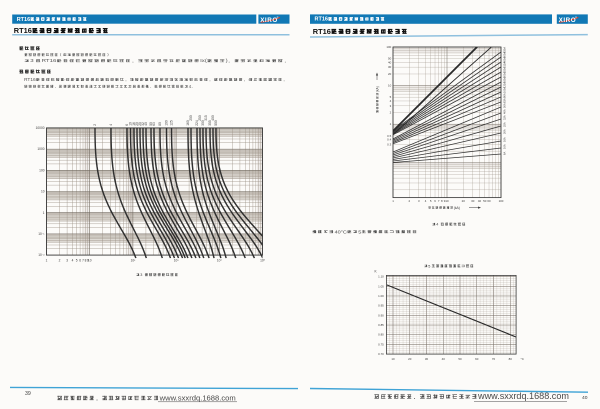 This screenshot has height=409, width=600. Describe the element at coordinates (197, 123) in the screenshot. I see `svg-text: 224` at that location.